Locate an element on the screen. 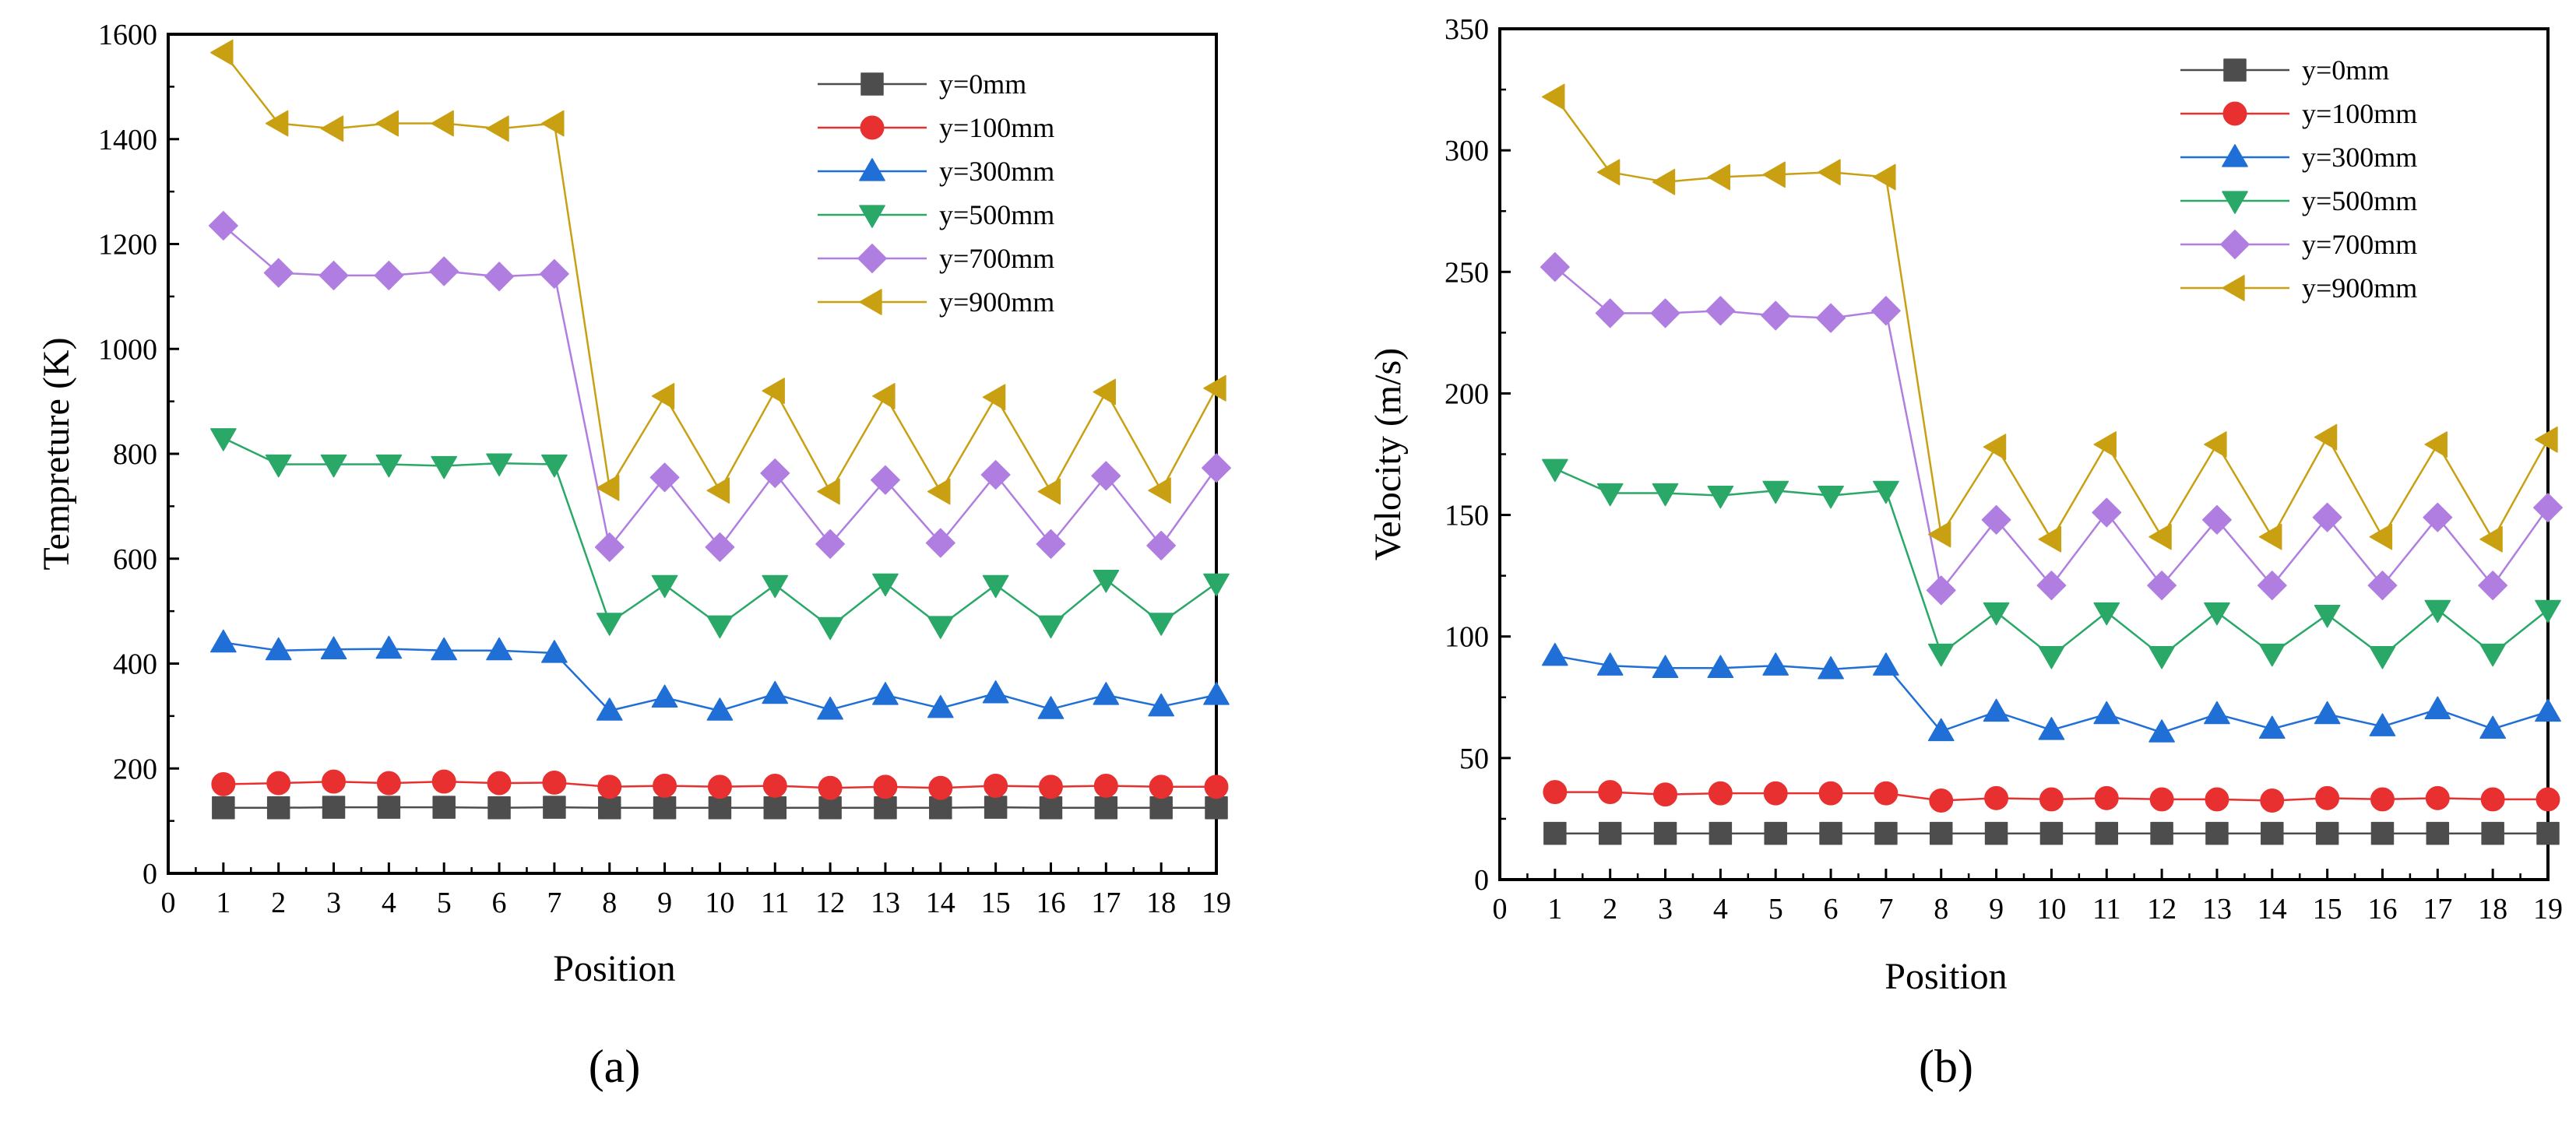  x-tick-label: 12 is located at coordinates (2162, 910).